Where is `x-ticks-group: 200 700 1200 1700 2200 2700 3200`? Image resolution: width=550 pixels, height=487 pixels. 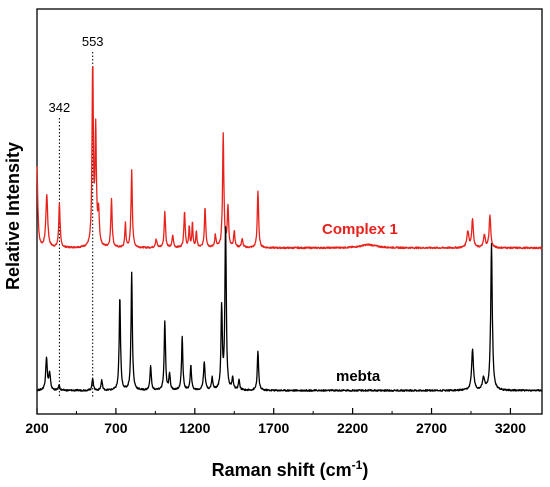 x-ticks-group: 200 700 1200 1700 2200 2700 3200 is located at coordinates (275, 422).